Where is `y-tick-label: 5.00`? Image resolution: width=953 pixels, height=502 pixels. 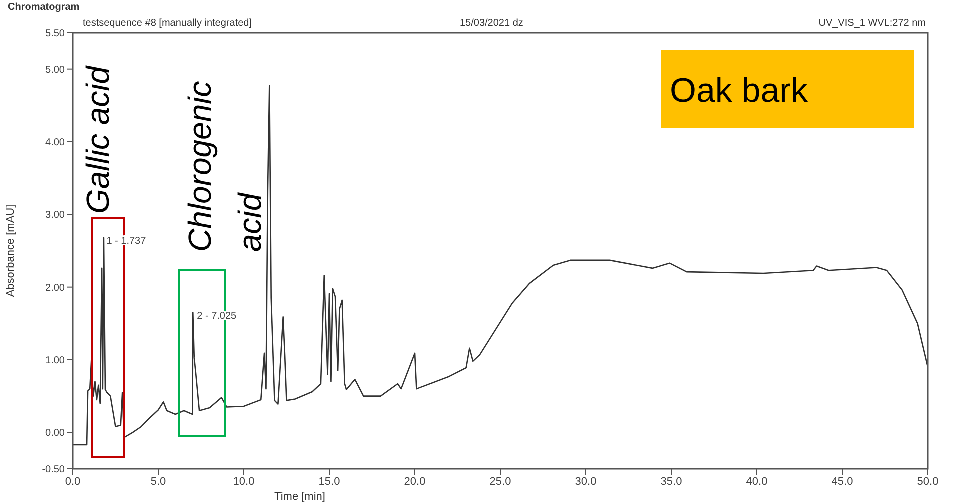
y-tick-label: 5.00 is located at coordinates (56, 70).